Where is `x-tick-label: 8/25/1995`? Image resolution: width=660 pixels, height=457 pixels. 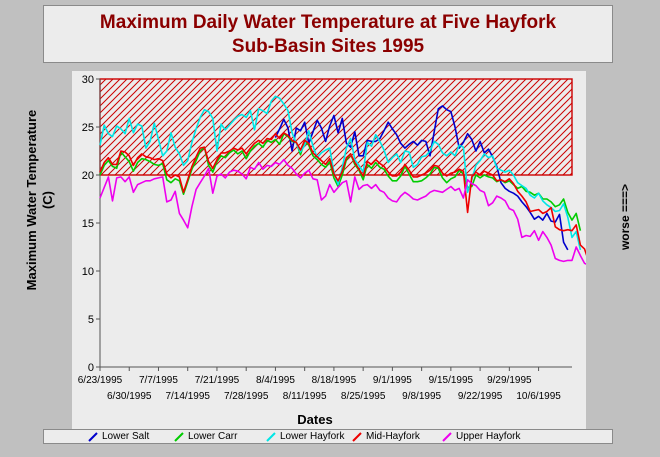
x-tick-label: 8/25/1995 is located at coordinates (363, 396).